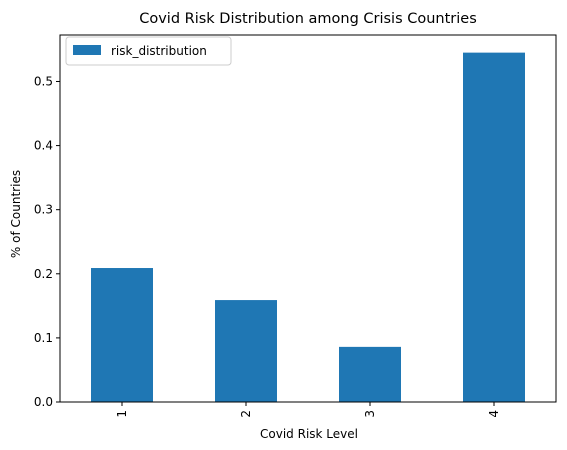 Image resolution: width=567 pixels, height=450 pixels. I want to click on x-tick-label-4: 4, so click(494, 414).